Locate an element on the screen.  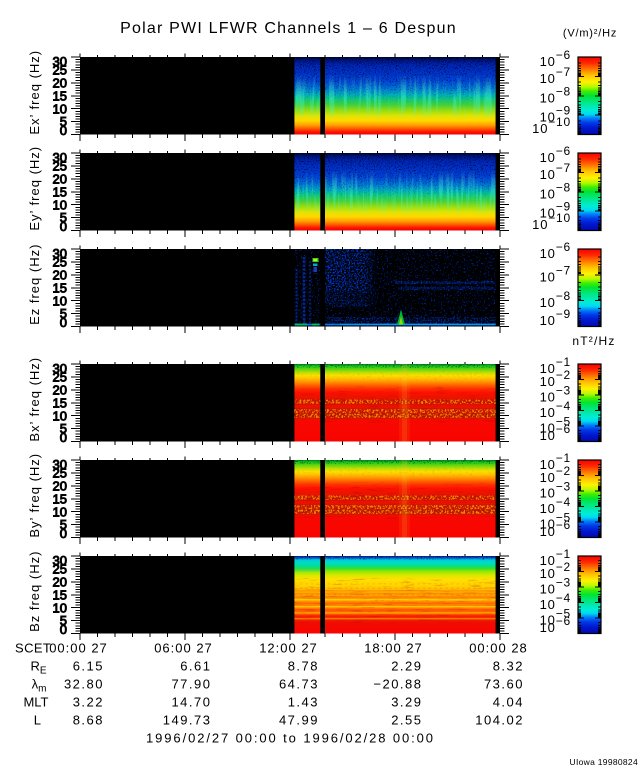
svg-text: 149.73 is located at coordinates (187, 720).